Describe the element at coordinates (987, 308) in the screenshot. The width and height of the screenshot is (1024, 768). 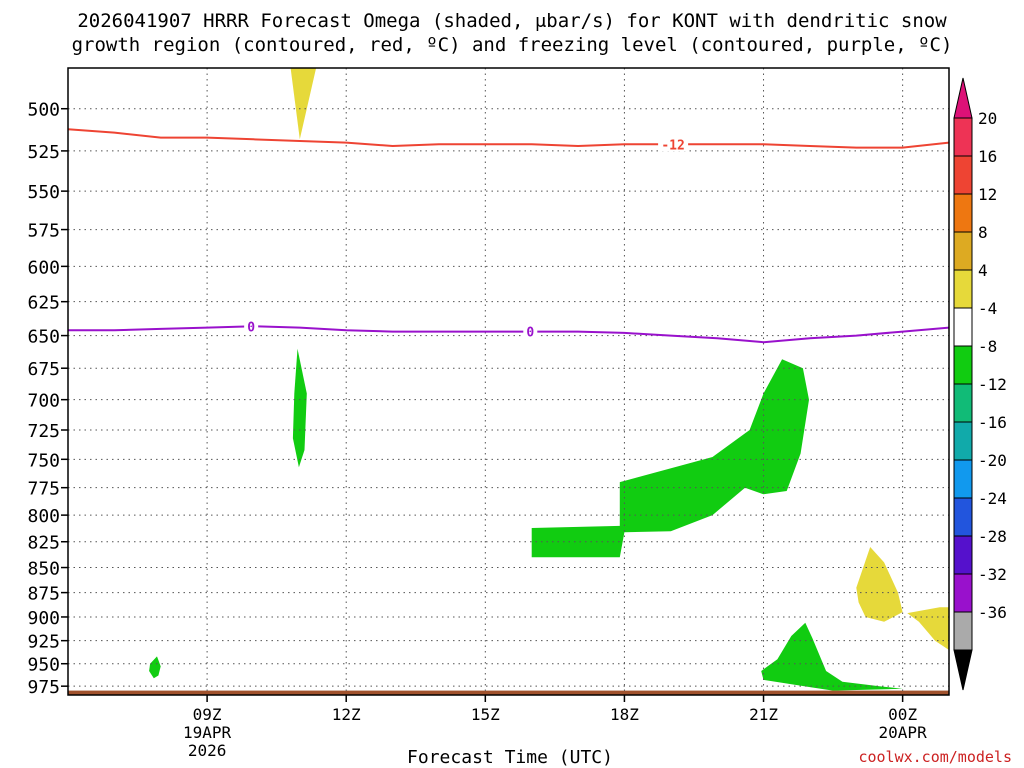
I see `colorbar-label: -4` at that location.